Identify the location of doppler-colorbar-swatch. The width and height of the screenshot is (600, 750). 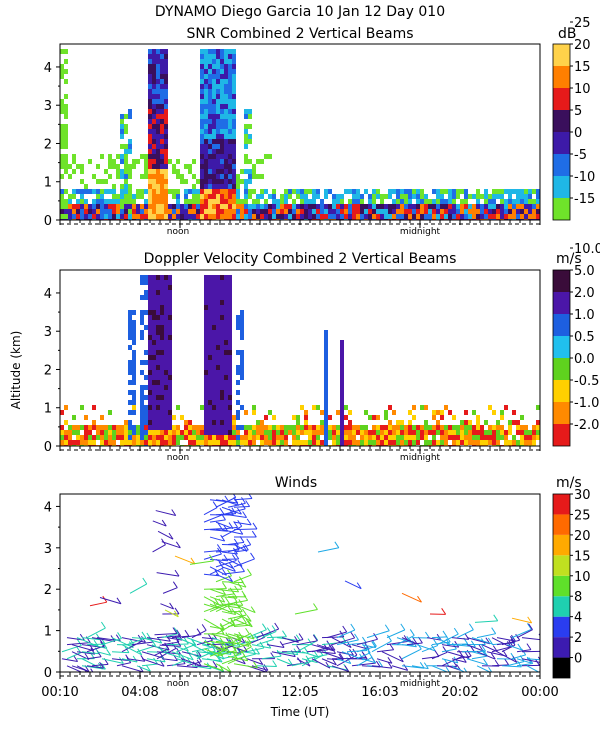
(561, 347).